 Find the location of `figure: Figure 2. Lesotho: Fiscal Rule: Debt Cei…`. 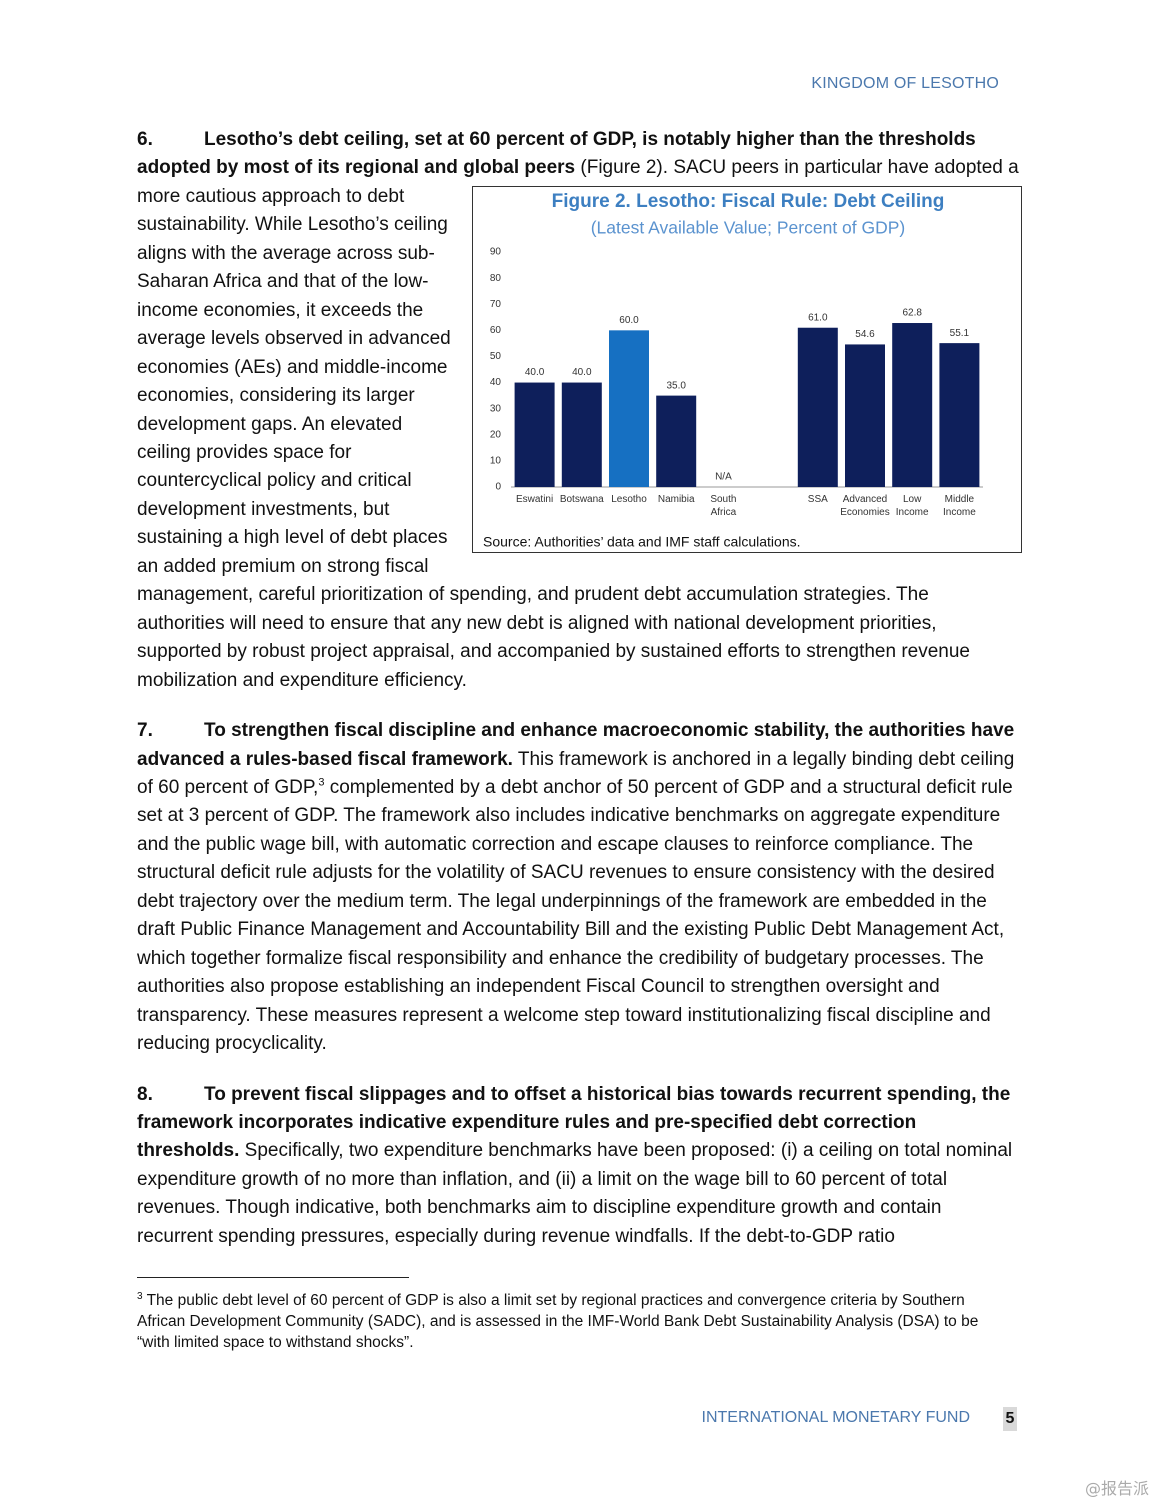

figure: Figure 2. Lesotho: Fiscal Rule: Debt Cei… is located at coordinates (747, 369).